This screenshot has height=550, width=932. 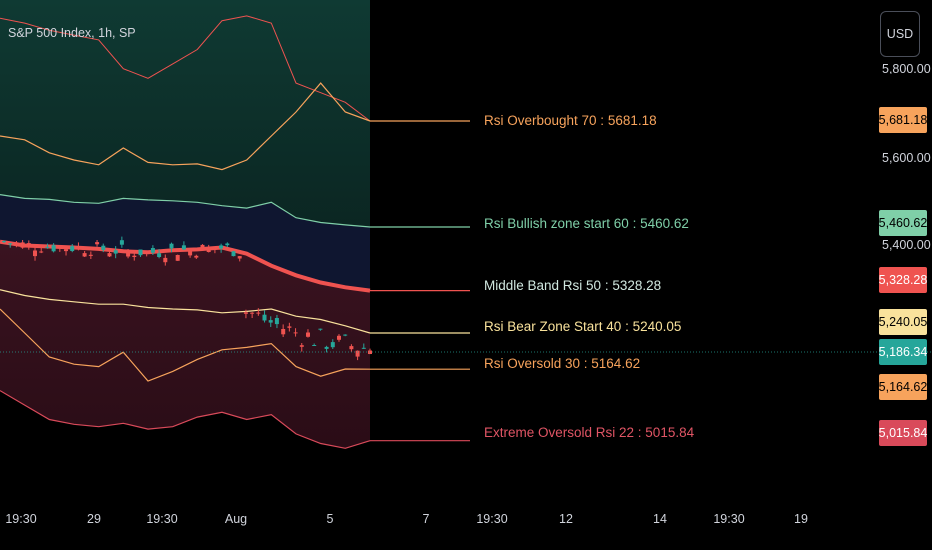 I want to click on price-tag-5240: 5,240.05, so click(x=903, y=322).